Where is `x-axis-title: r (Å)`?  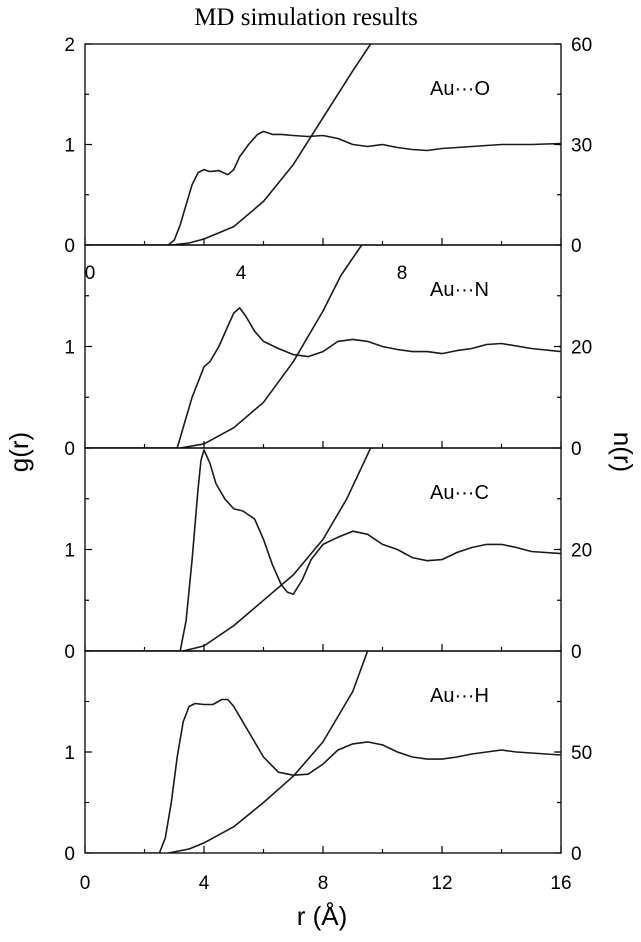
x-axis-title: r (Å) is located at coordinates (322, 916).